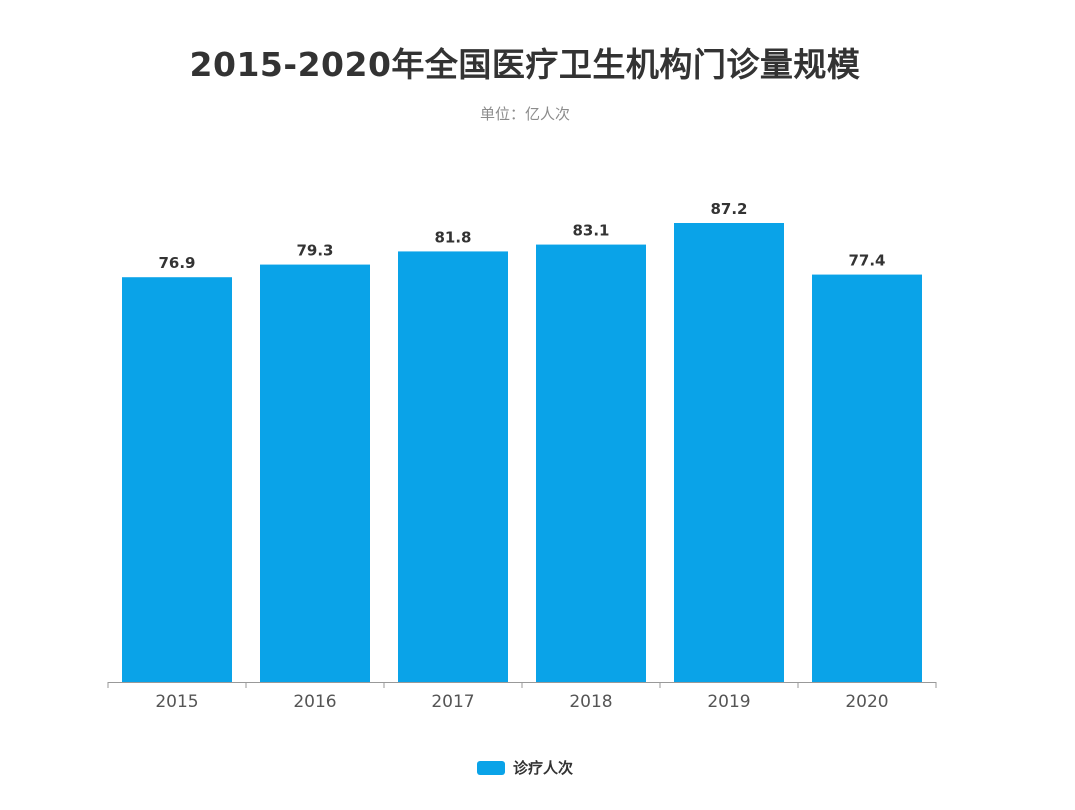 This screenshot has height=810, width=1075. I want to click on bar-value-labels: 76.9 79.3 81.8 83.1 87.2 77.4, so click(521, 236).